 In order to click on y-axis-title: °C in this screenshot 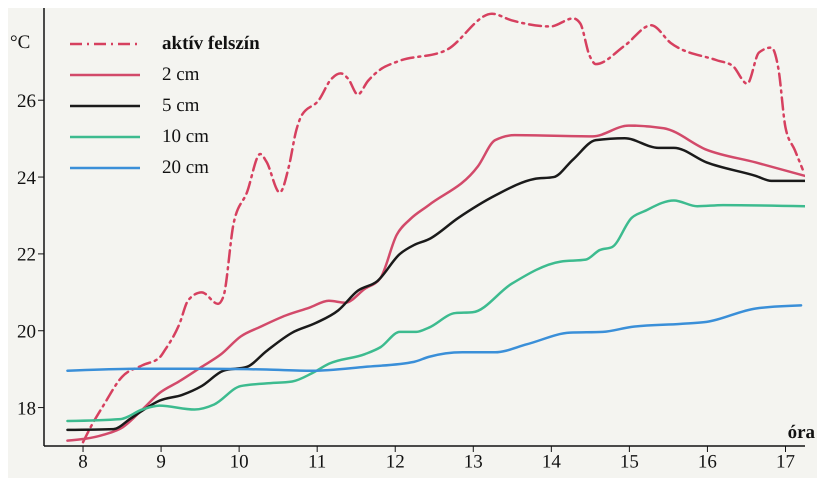, I will do `click(20, 43)`.